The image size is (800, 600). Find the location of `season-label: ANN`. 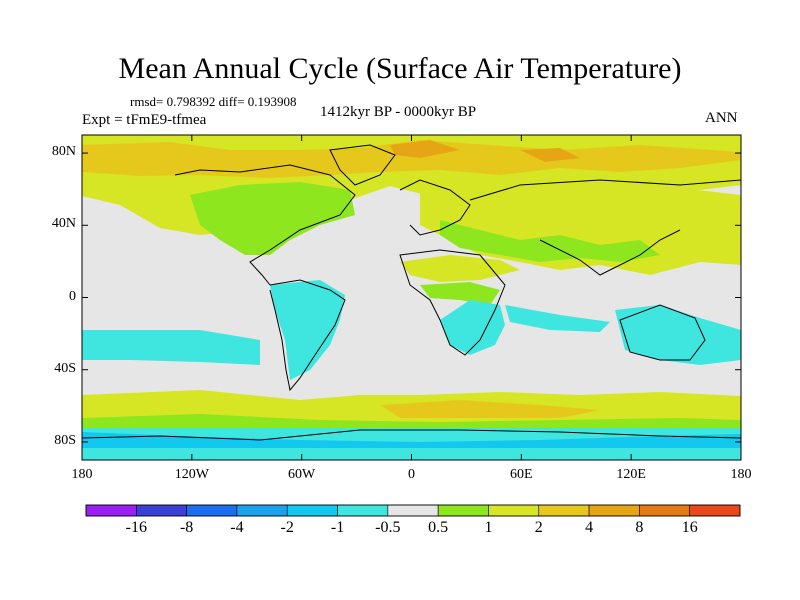

season-label: ANN is located at coordinates (721, 118).